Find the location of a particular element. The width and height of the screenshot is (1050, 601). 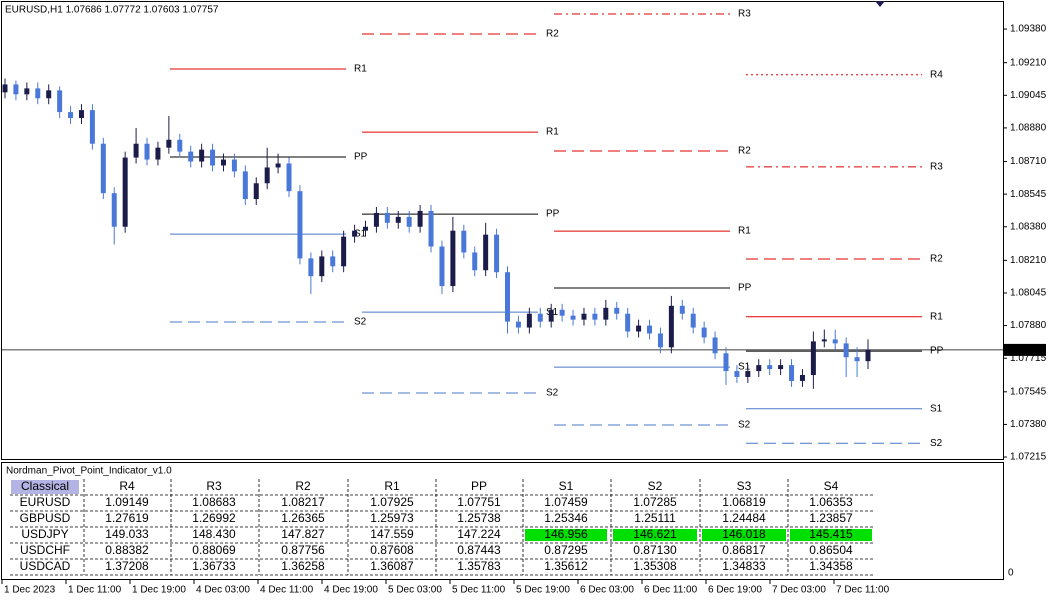

table-header: Classical is located at coordinates (45, 486).